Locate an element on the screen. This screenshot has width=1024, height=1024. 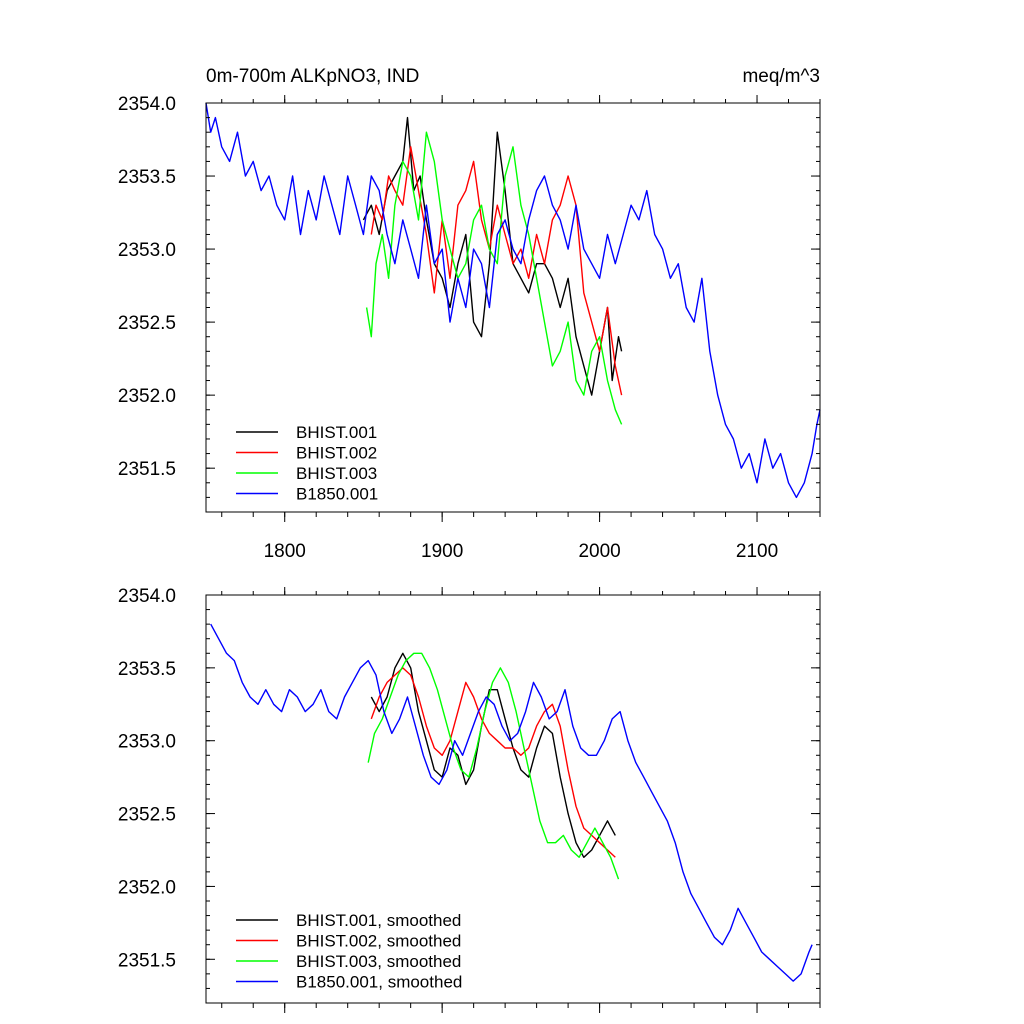
x-tick-label: 2000 is located at coordinates (599, 551).